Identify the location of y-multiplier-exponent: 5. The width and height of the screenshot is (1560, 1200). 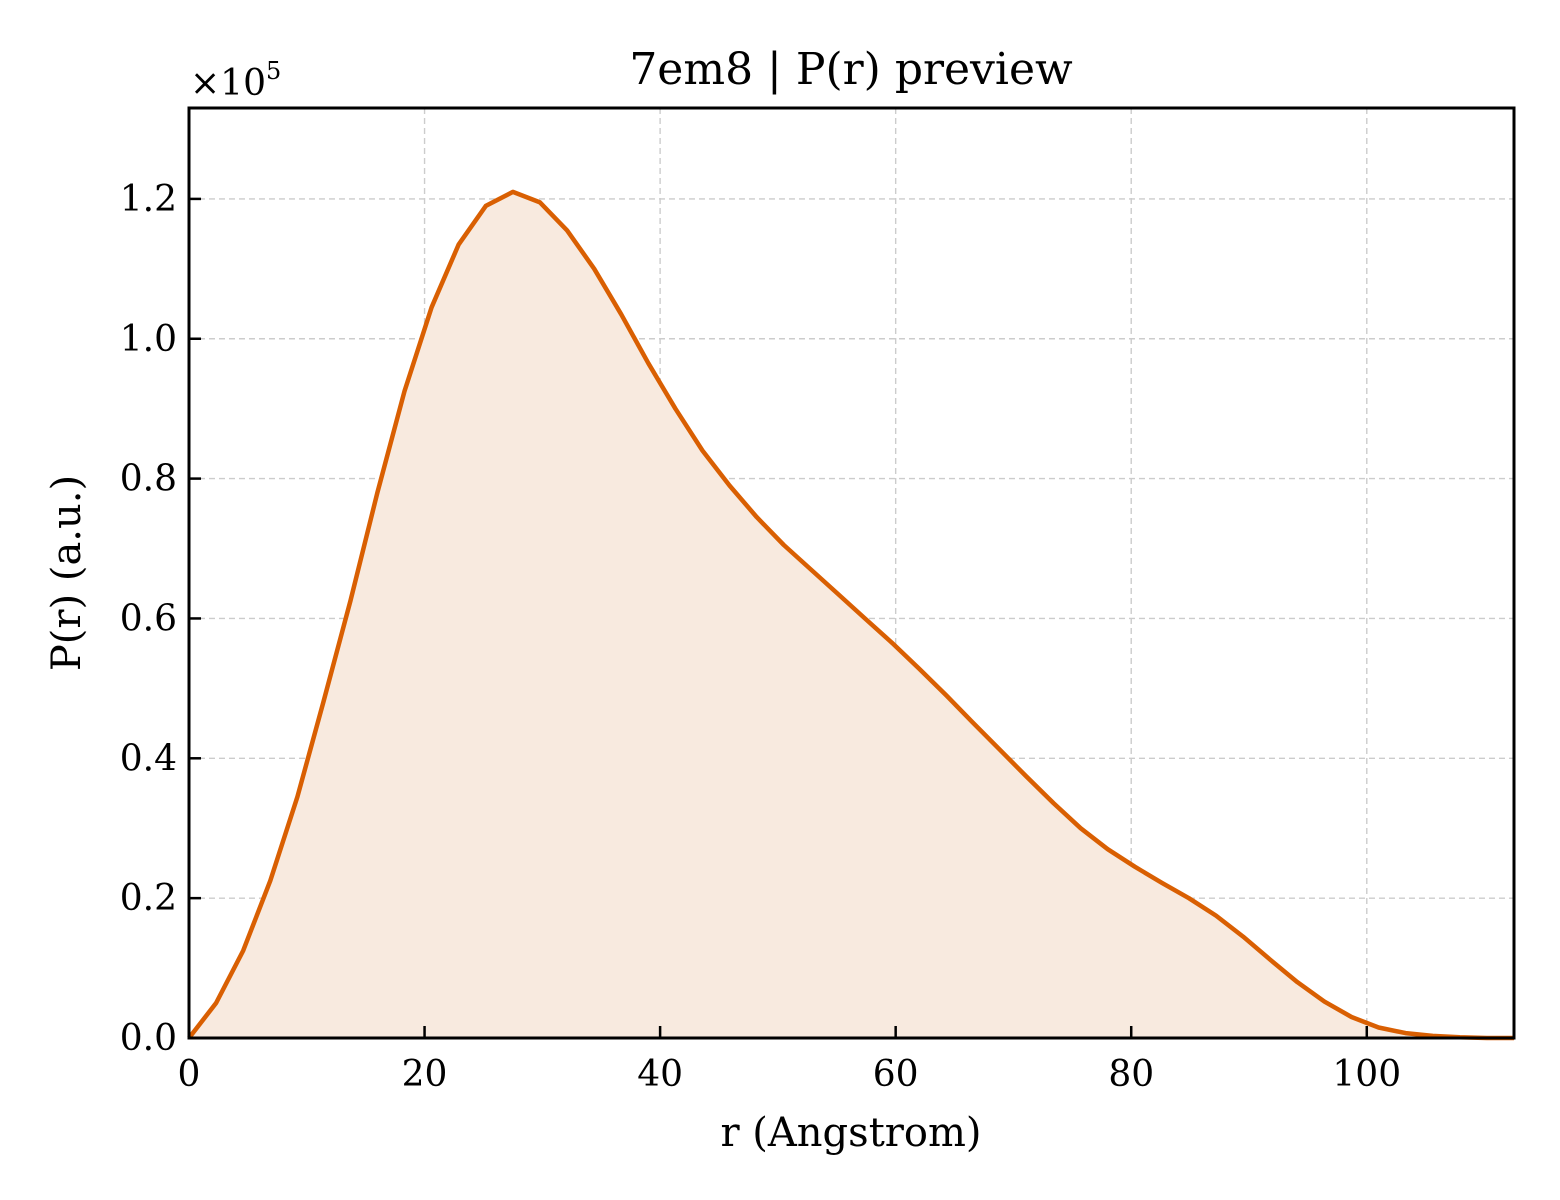
(273, 71).